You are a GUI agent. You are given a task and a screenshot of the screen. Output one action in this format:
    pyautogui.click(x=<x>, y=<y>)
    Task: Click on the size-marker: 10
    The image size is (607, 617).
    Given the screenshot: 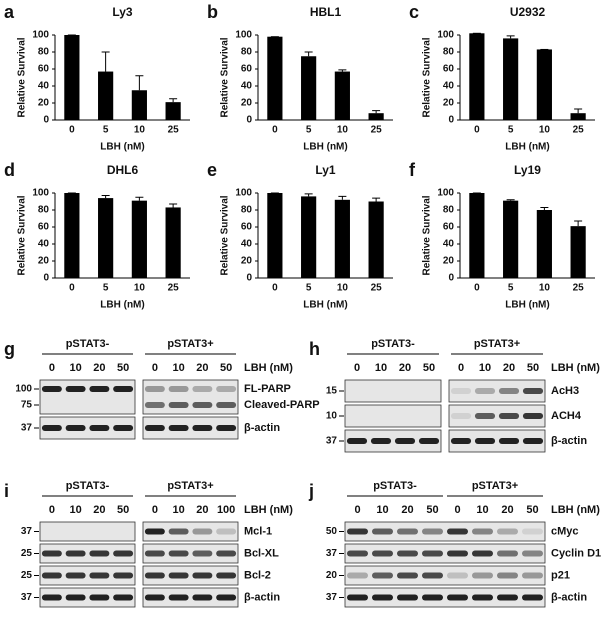 What is the action you would take?
    pyautogui.click(x=332, y=416)
    